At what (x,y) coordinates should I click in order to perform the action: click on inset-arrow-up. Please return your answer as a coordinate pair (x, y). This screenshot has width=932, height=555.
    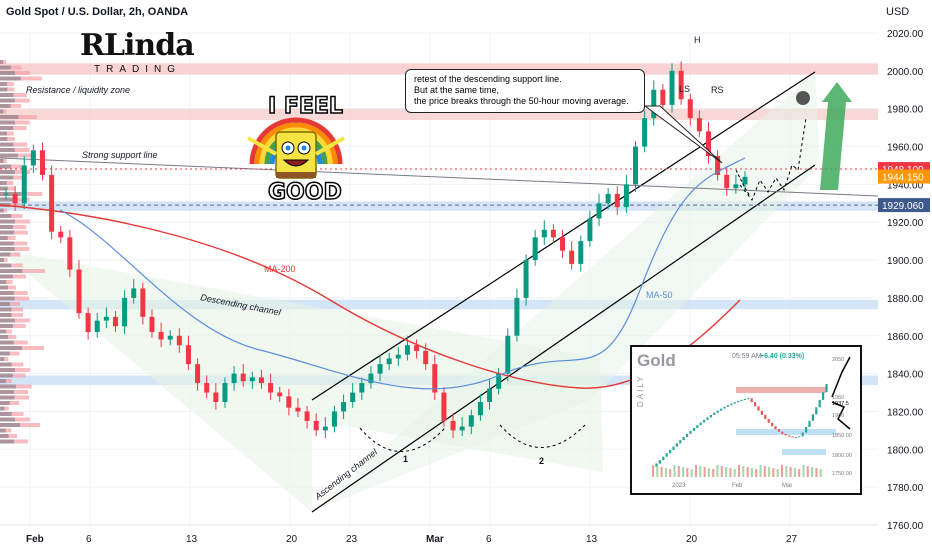
    Looking at the image, I should click on (841, 377).